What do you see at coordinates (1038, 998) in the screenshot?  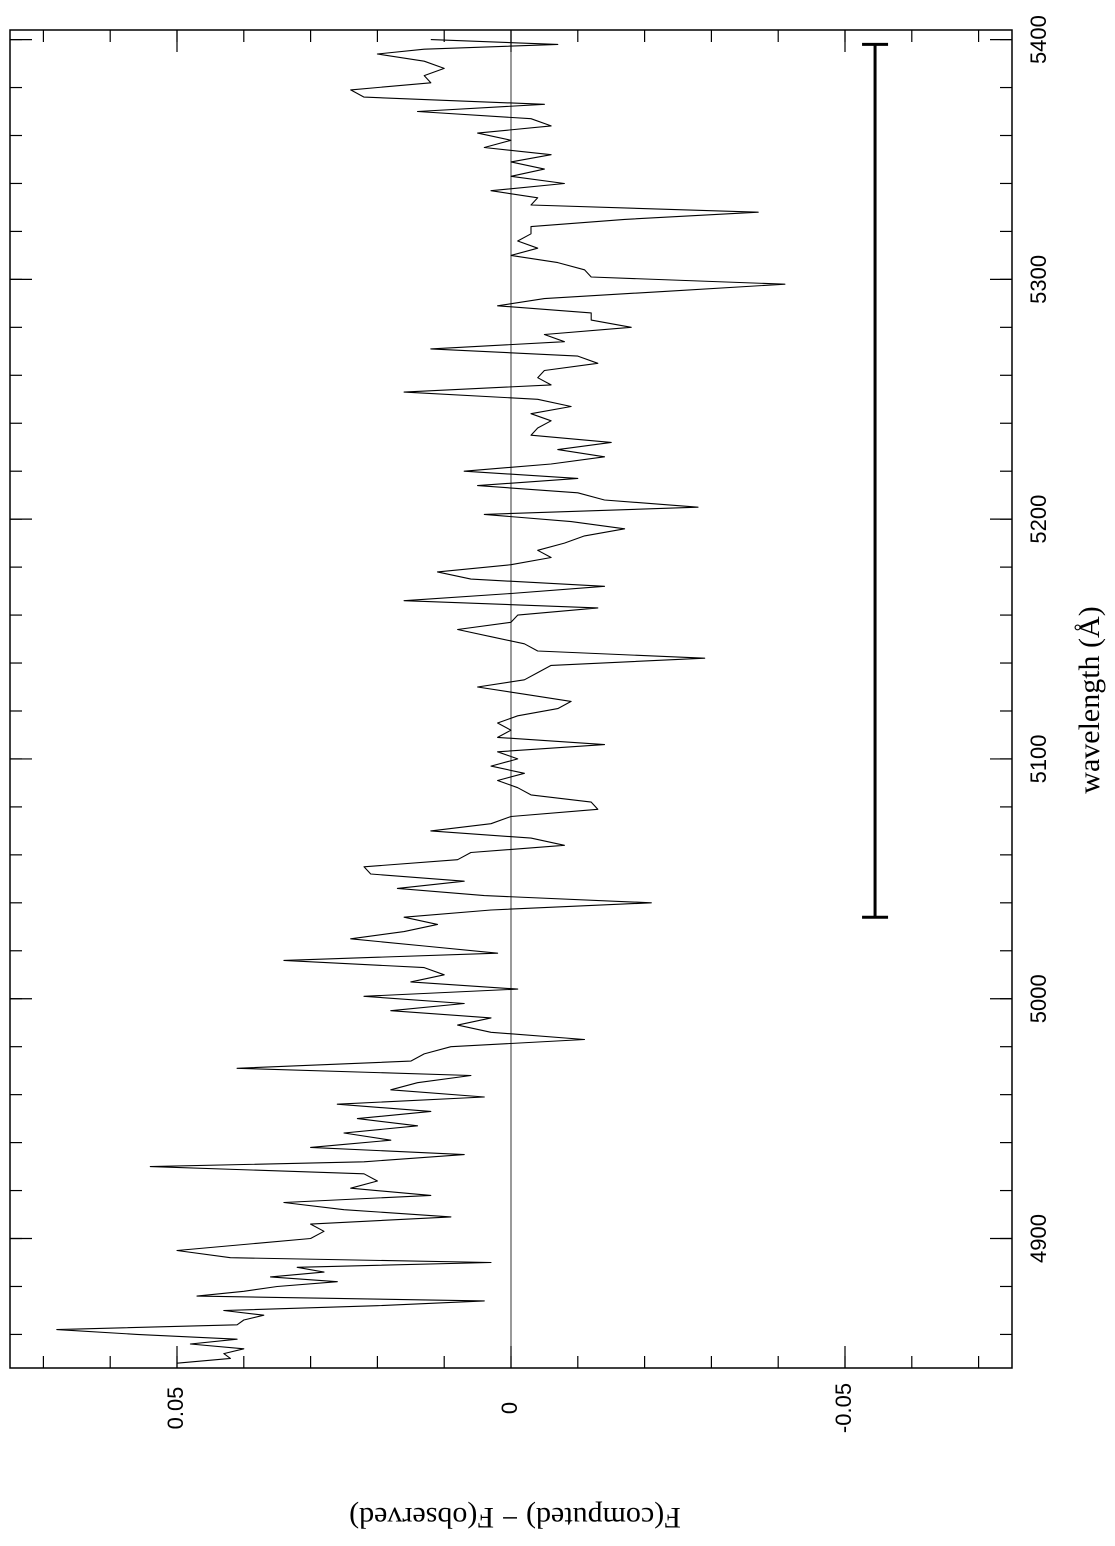 I see `x-tick-label: 5000` at bounding box center [1038, 998].